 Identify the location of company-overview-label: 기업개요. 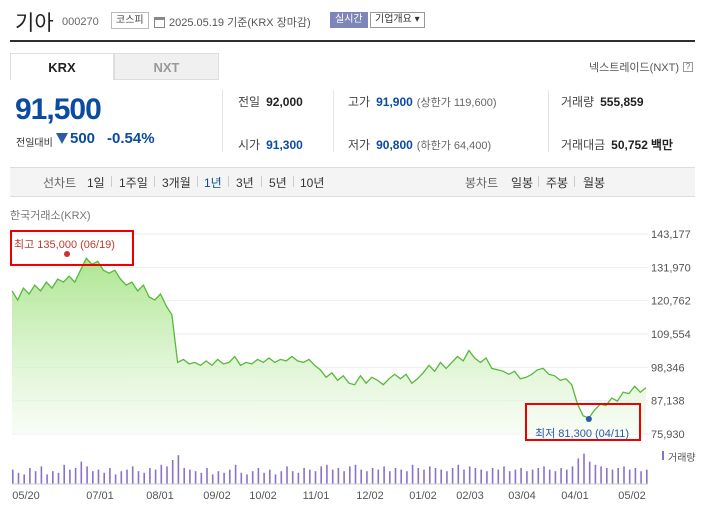
(393, 19).